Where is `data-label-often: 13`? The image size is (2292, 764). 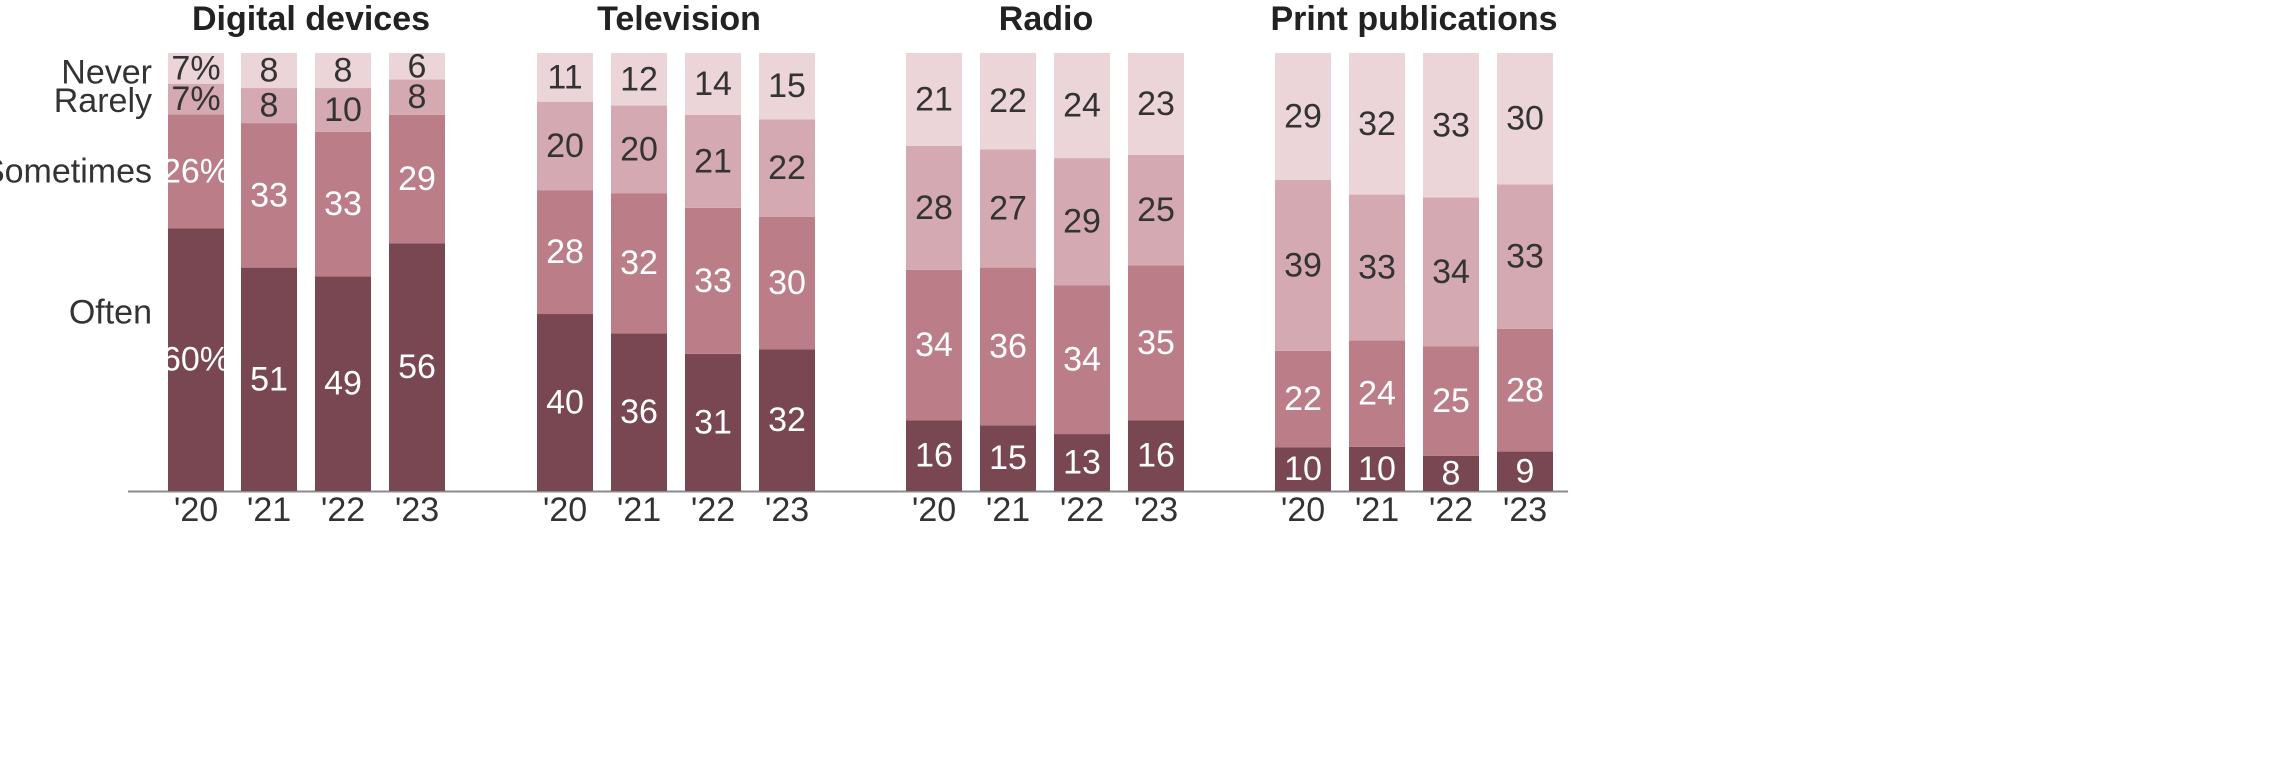 data-label-often: 13 is located at coordinates (1082, 463).